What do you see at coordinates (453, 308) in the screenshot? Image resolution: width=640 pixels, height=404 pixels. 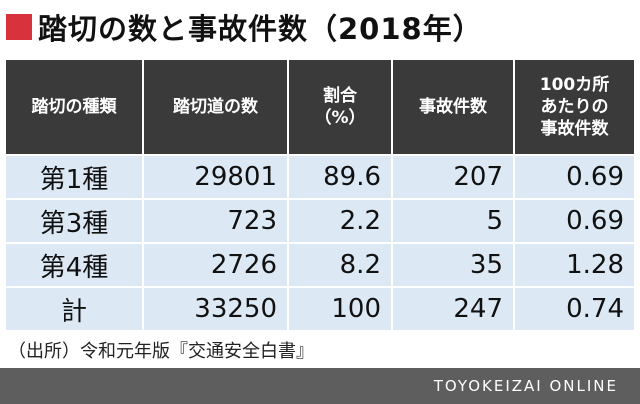 I see `row-accidents-cell: 247` at bounding box center [453, 308].